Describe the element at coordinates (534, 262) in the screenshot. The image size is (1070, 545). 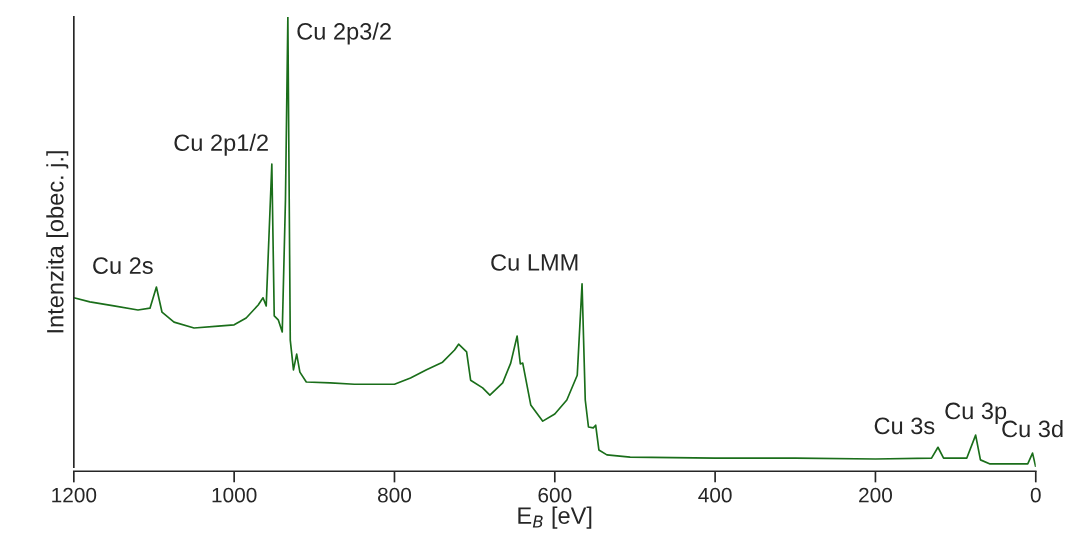
I see `annotation: Cu LMM` at that location.